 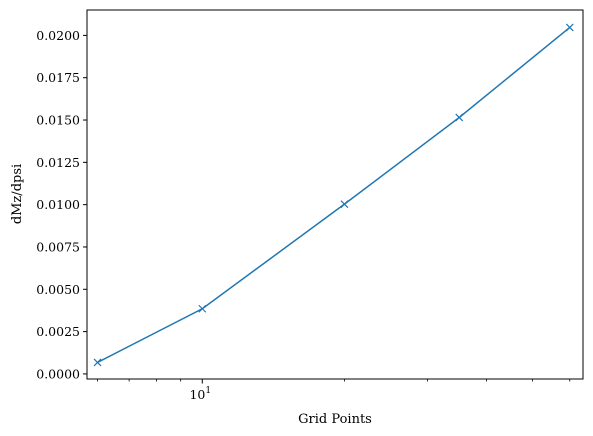 What do you see at coordinates (58, 162) in the screenshot?
I see `y-tick-label: 0.0125` at bounding box center [58, 162].